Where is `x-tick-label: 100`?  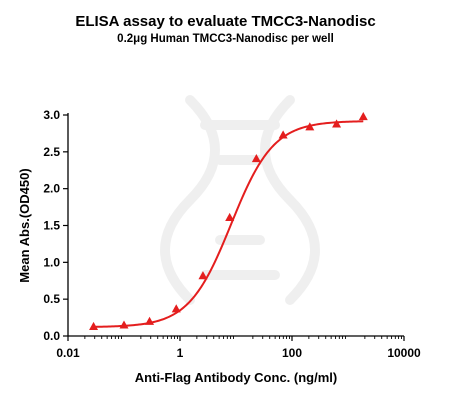
x-tick-label: 100 is located at coordinates (292, 353).